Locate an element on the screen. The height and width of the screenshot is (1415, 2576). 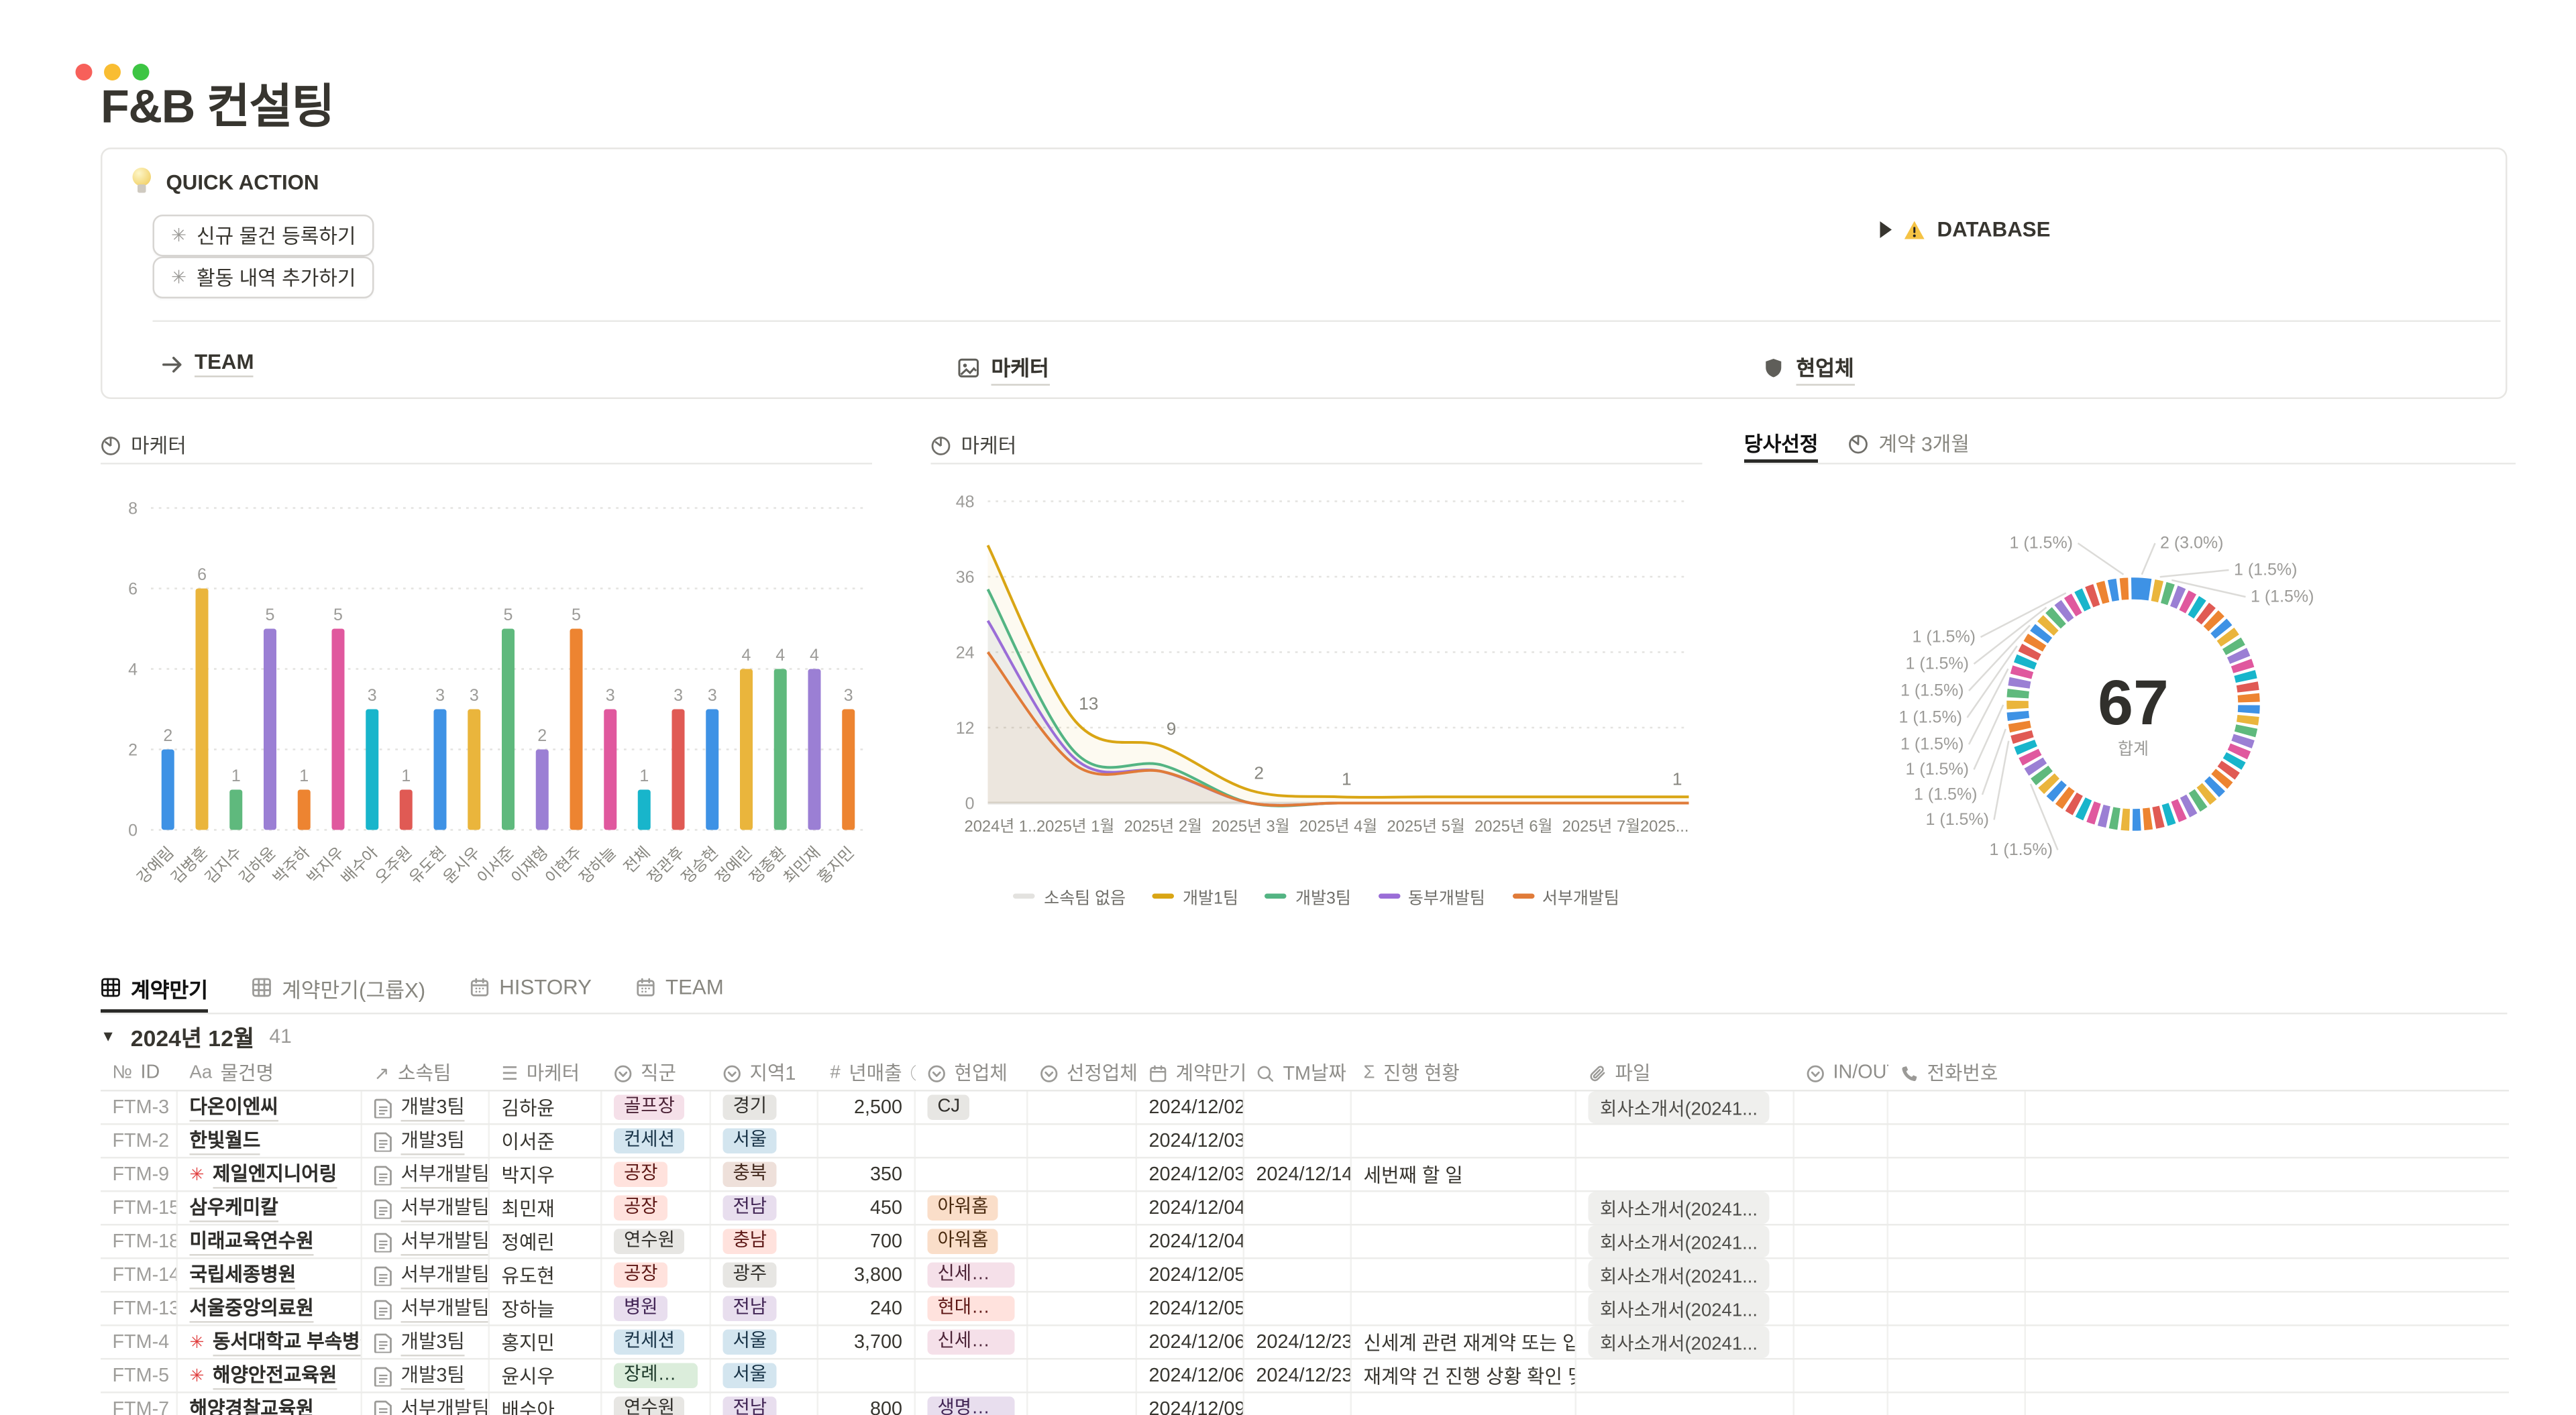
bar-chart-header: 마케터 is located at coordinates (486, 446).